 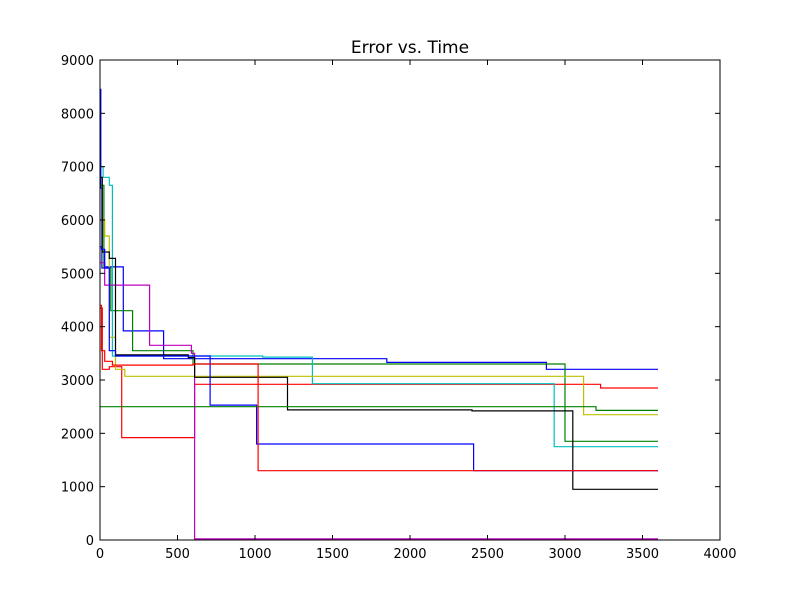 What do you see at coordinates (177, 554) in the screenshot?
I see `x-tick-label: 500` at bounding box center [177, 554].